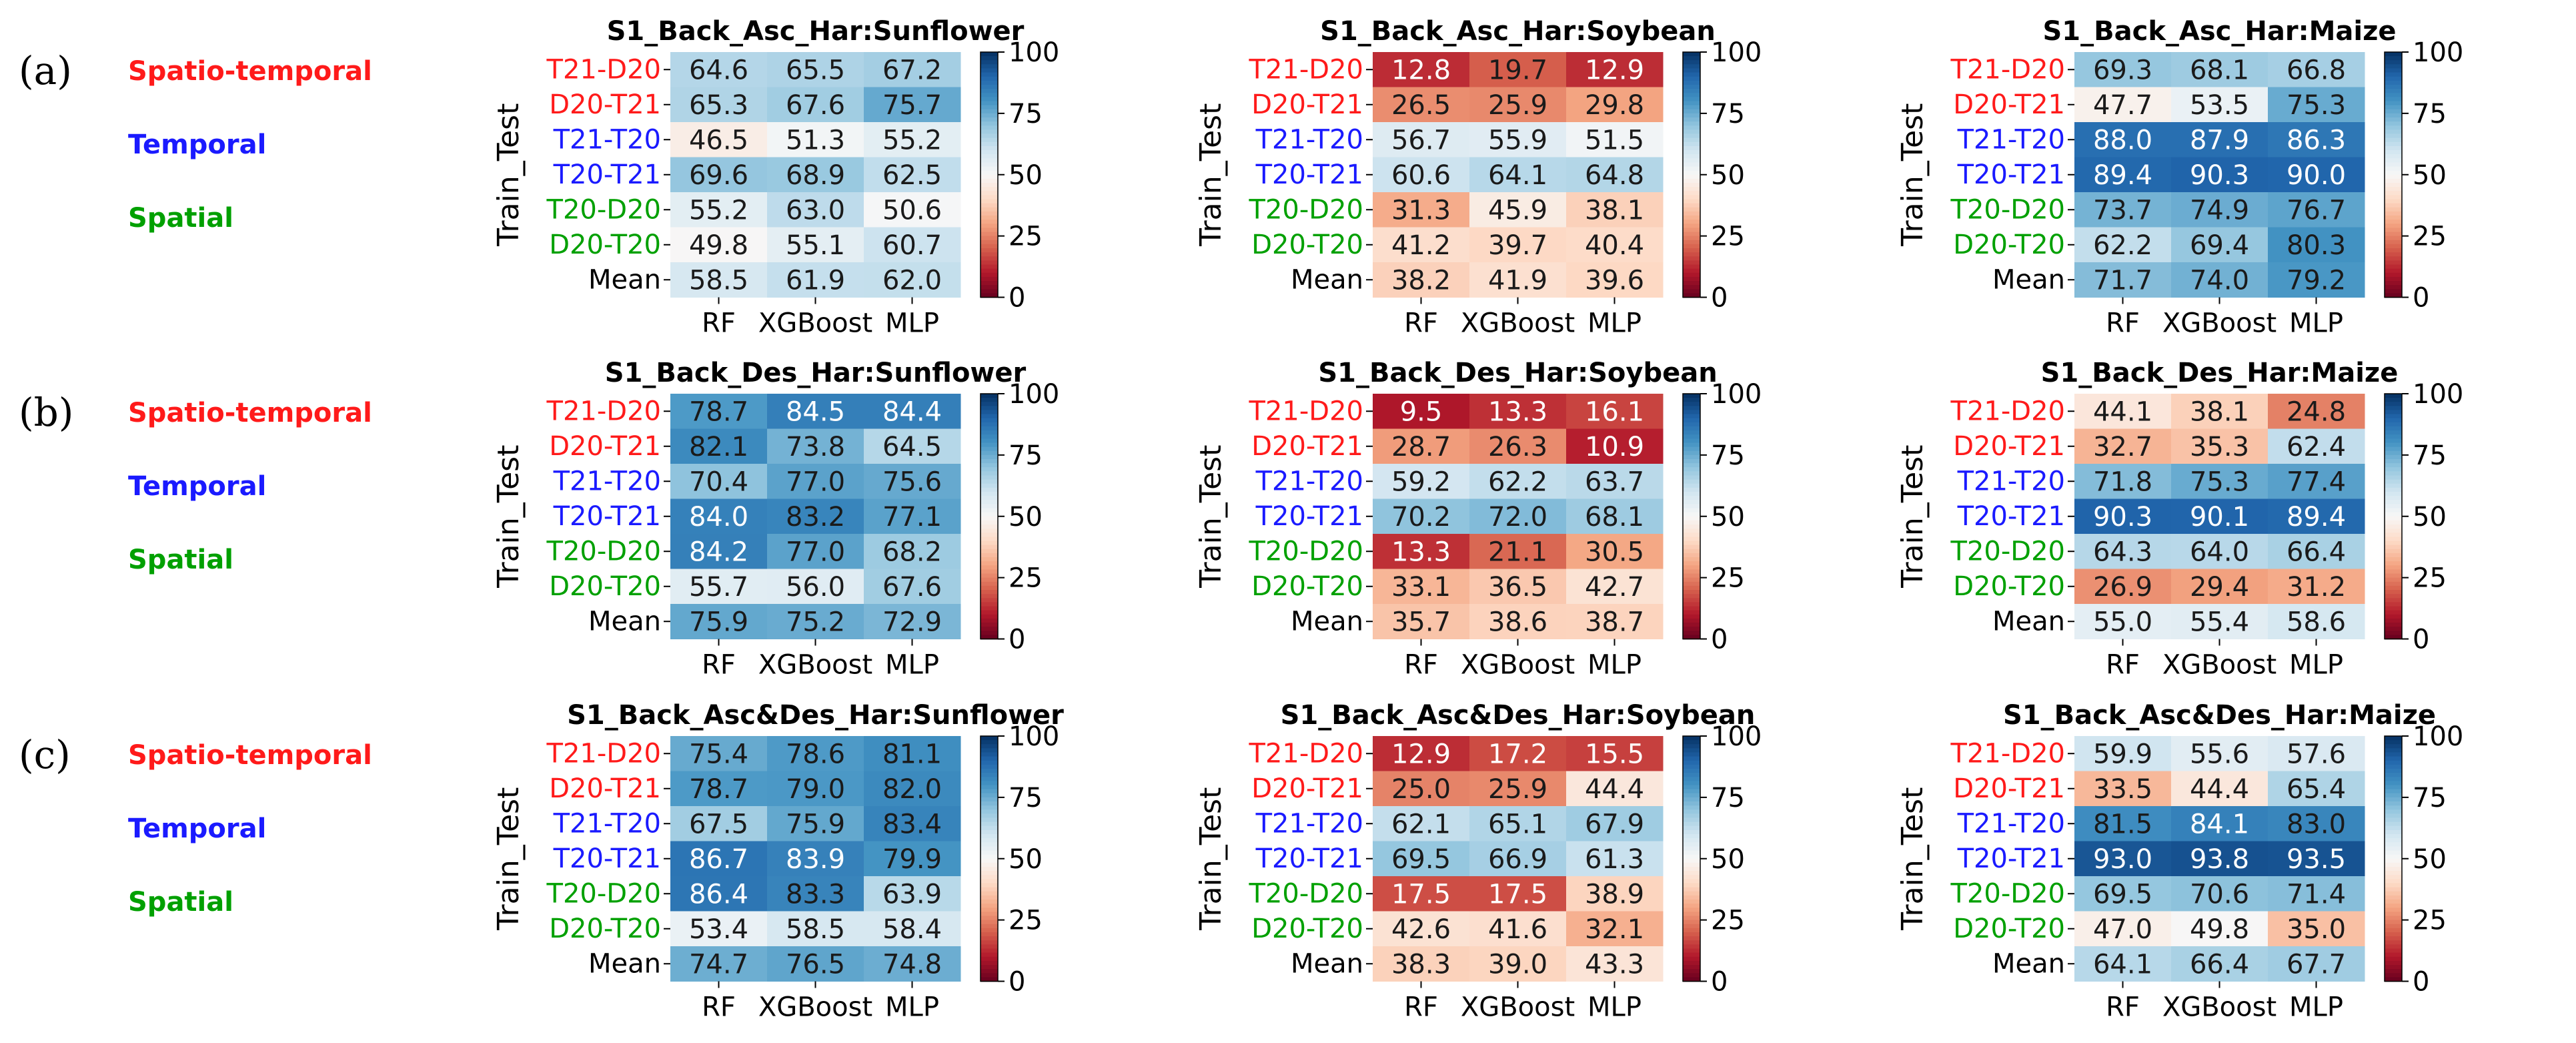  What do you see at coordinates (1518, 31) in the screenshot?
I see `panel-title: S1_Back_Asc_Har:Soybean` at bounding box center [1518, 31].